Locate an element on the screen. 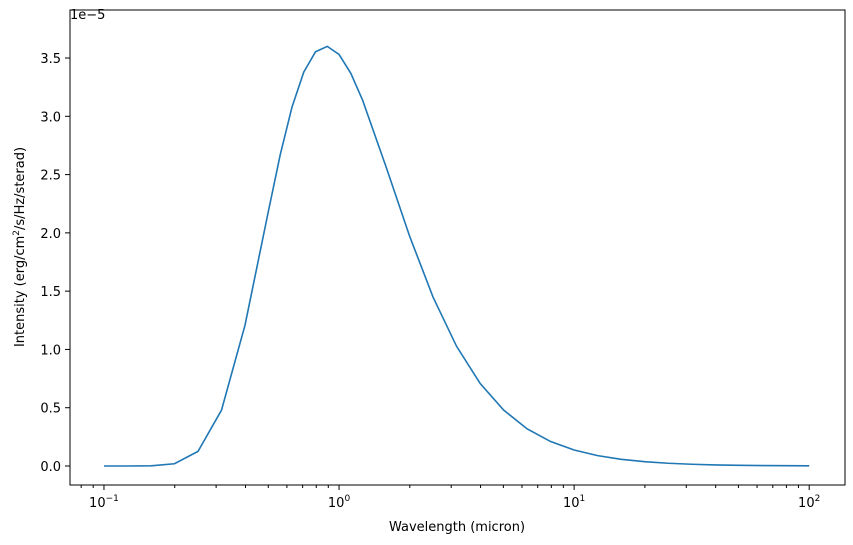  x-tick-label: 10¹ is located at coordinates (574, 502).